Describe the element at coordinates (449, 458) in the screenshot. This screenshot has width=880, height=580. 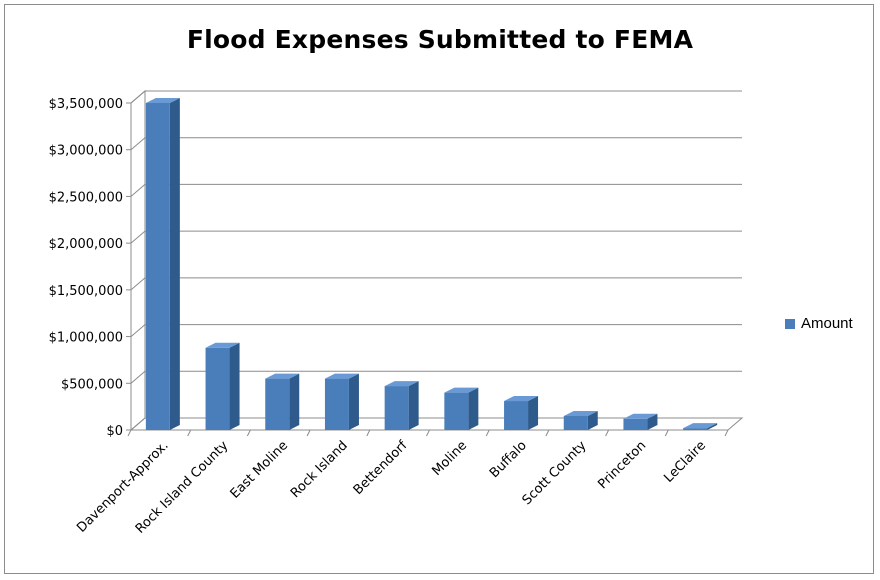
I see `x-tick-label: Moline` at that location.